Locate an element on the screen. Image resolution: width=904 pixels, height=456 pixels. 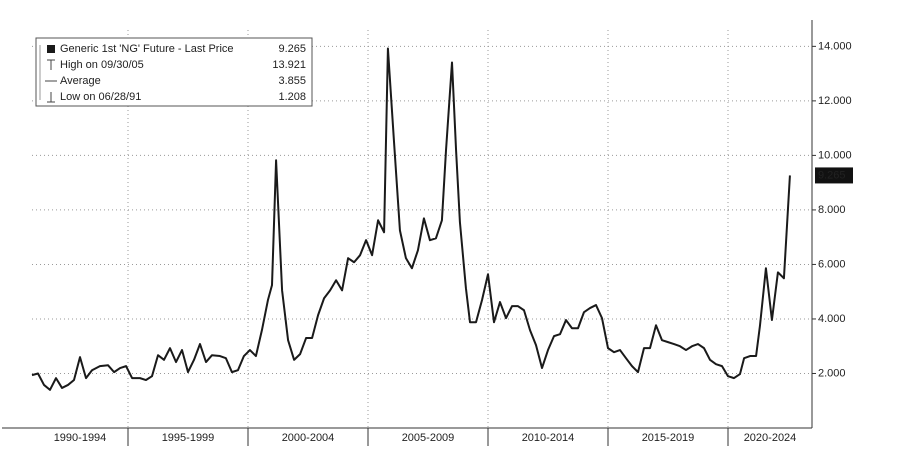
legend-stat-value: 3.855 is located at coordinates (292, 81).